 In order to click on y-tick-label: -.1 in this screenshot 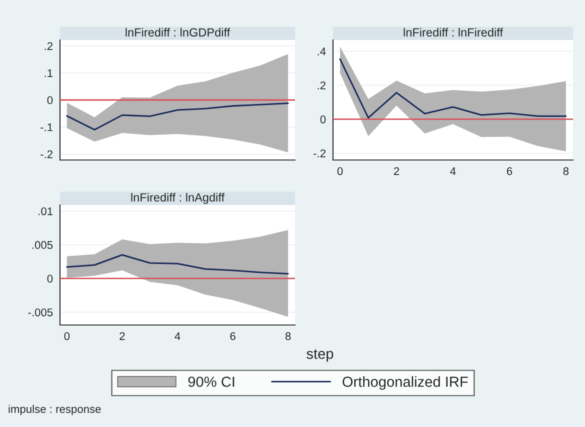, I will do `click(46, 127)`.